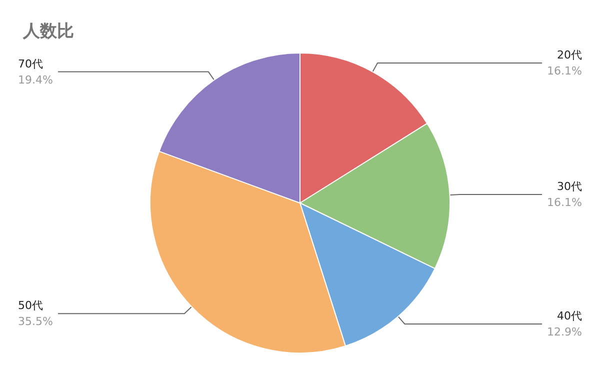 This screenshot has height=371, width=600. Describe the element at coordinates (30, 63) in the screenshot. I see `slice-label: 70代` at that location.